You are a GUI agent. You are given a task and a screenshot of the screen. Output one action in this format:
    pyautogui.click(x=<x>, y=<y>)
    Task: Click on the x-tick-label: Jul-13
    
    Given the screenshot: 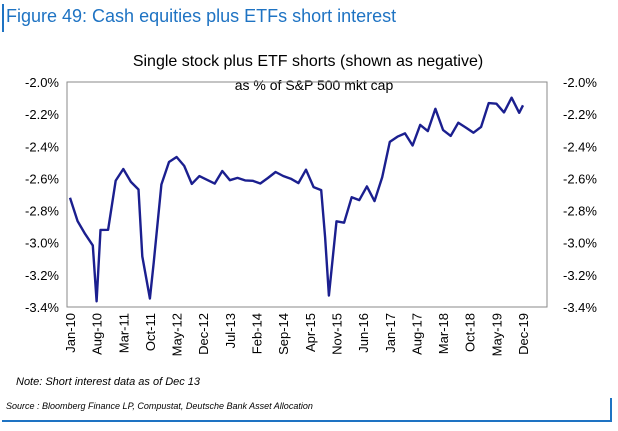 What is the action you would take?
    pyautogui.click(x=230, y=330)
    